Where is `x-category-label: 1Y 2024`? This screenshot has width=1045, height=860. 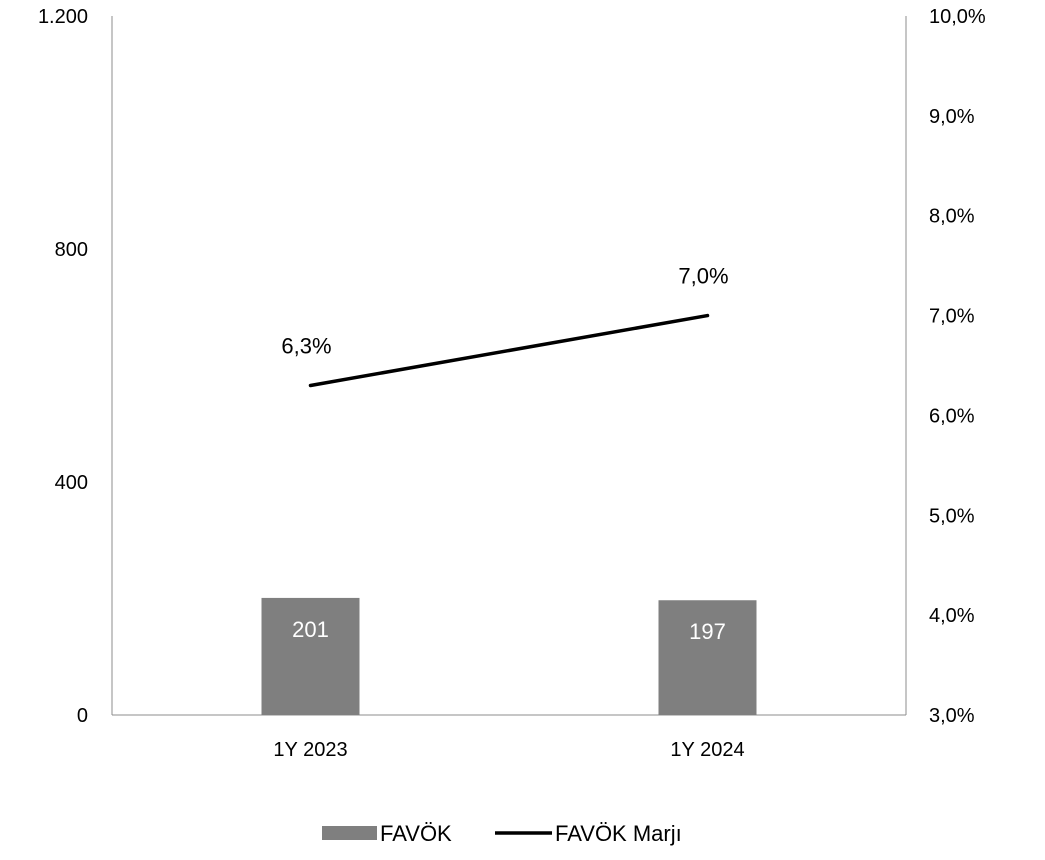
x-category-label: 1Y 2024 is located at coordinates (707, 750).